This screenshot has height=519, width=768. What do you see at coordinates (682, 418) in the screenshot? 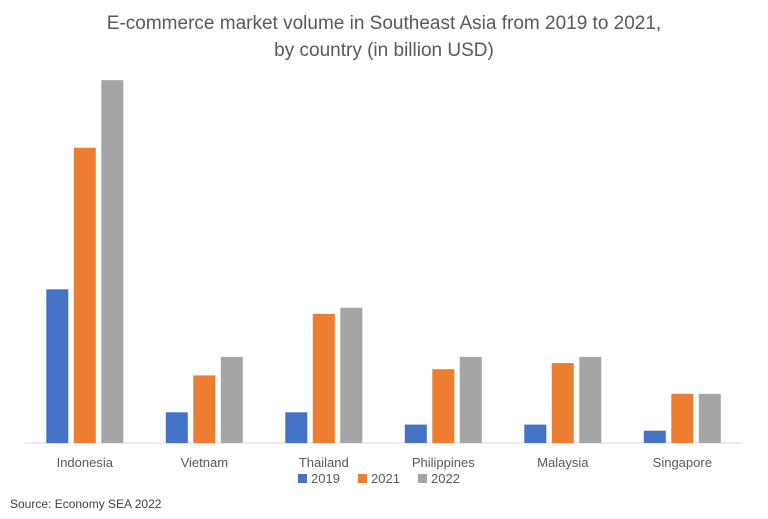
I see `bar-singapore-2021` at bounding box center [682, 418].